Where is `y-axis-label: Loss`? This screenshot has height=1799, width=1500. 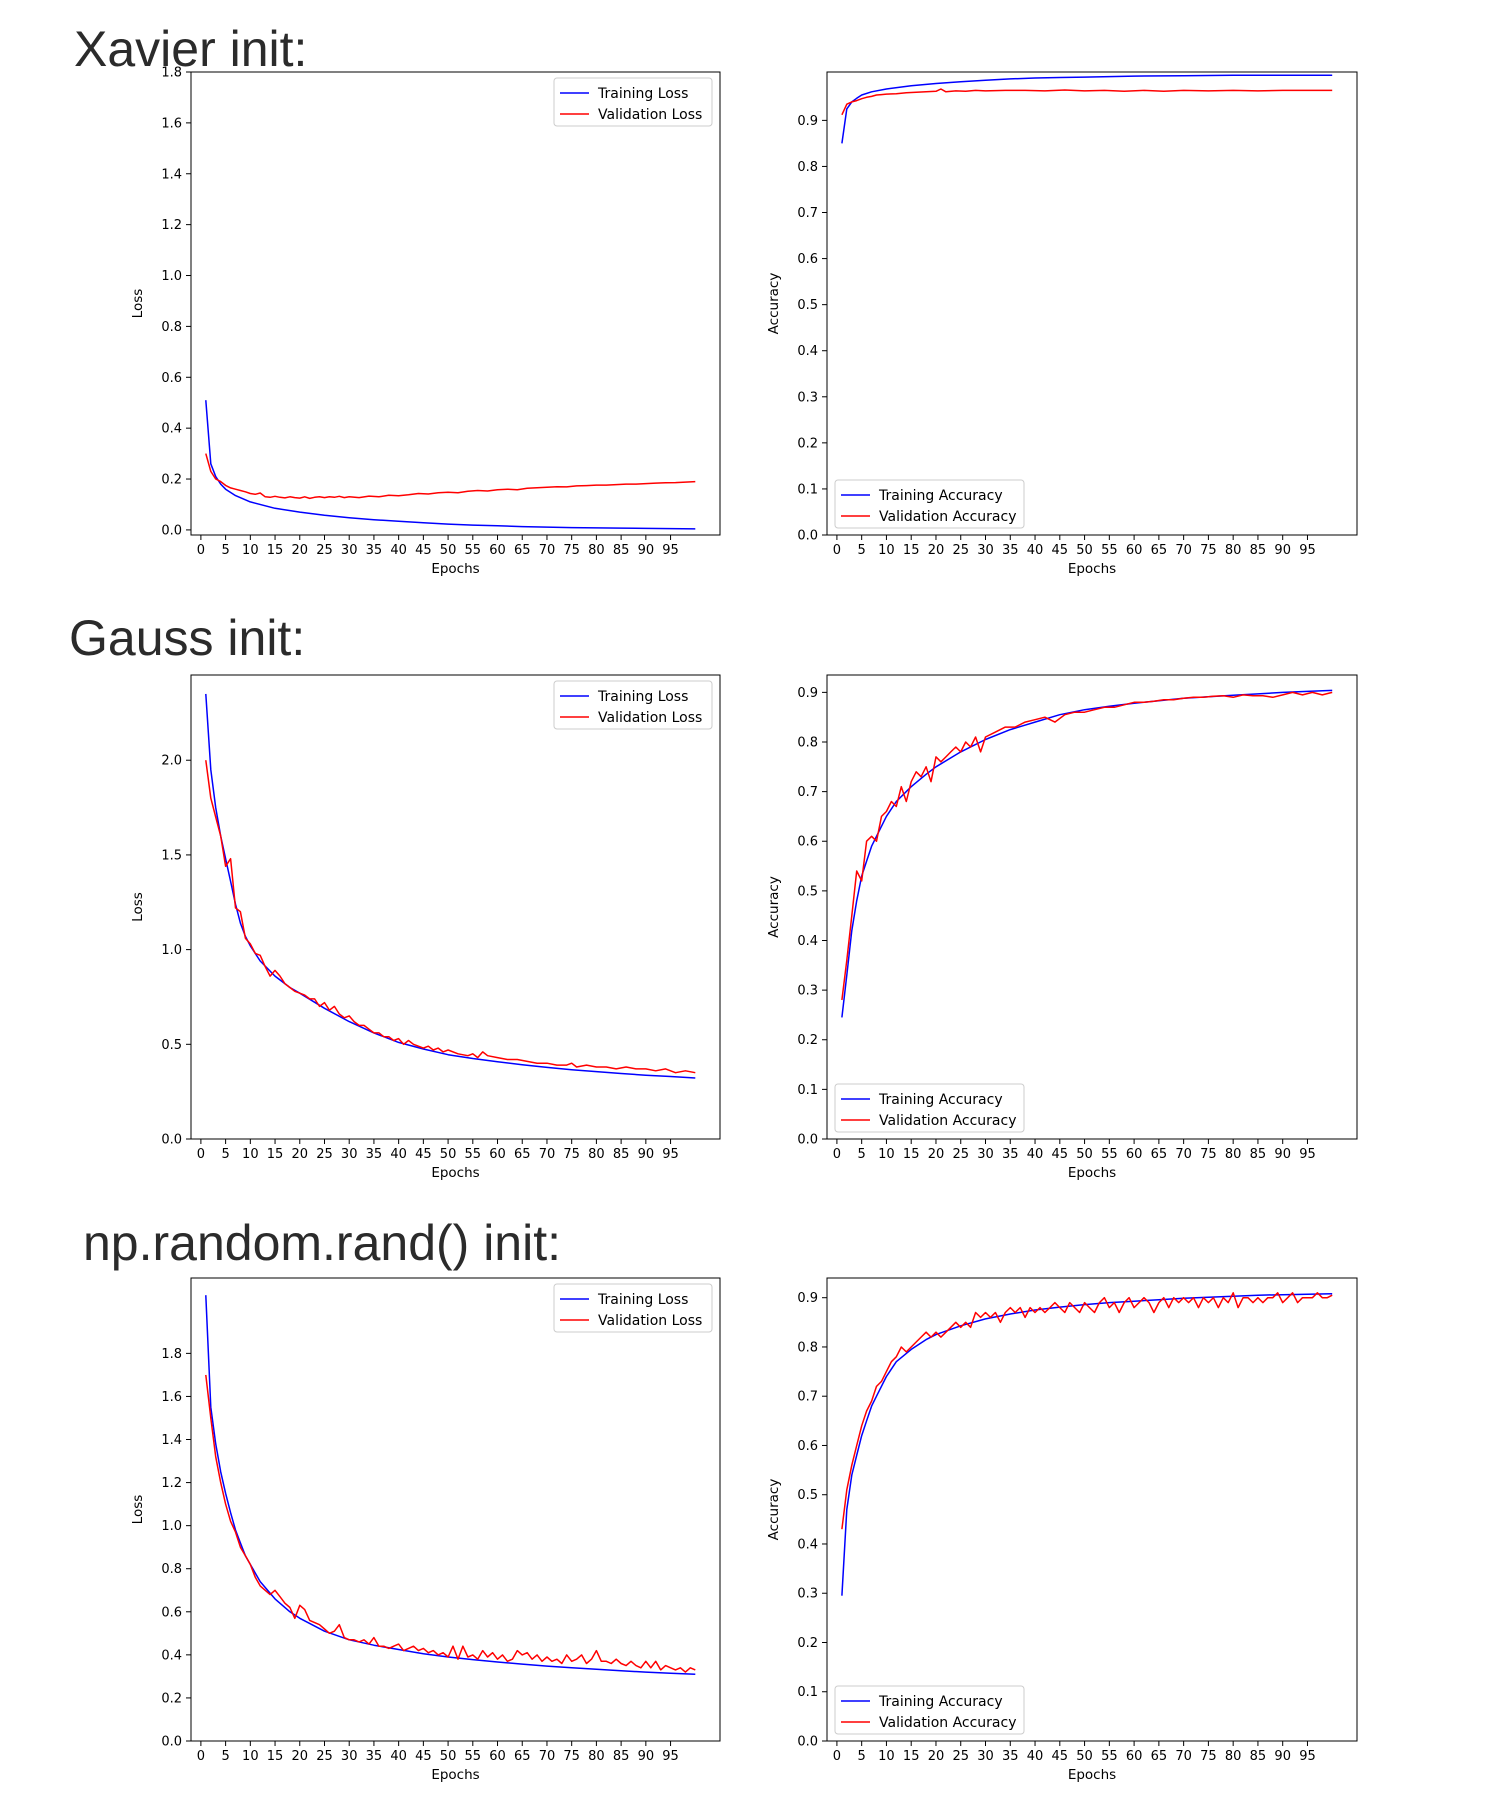 y-axis-label: Loss is located at coordinates (138, 1510).